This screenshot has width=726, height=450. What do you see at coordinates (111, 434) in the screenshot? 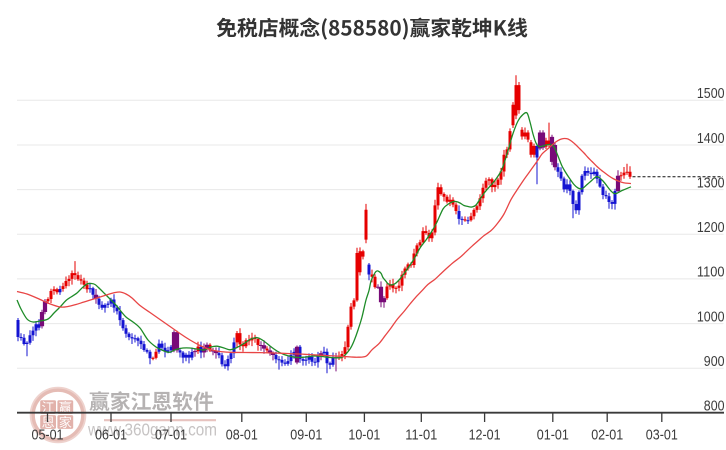
I see `svg-text: 06-01` at bounding box center [111, 434].